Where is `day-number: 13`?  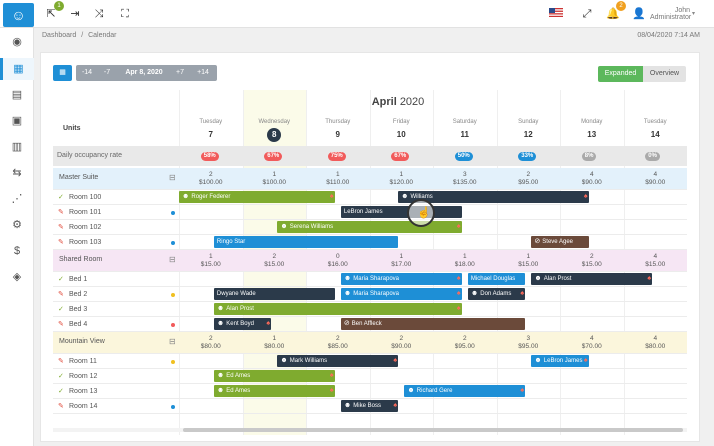 day-number: 13 is located at coordinates (592, 134).